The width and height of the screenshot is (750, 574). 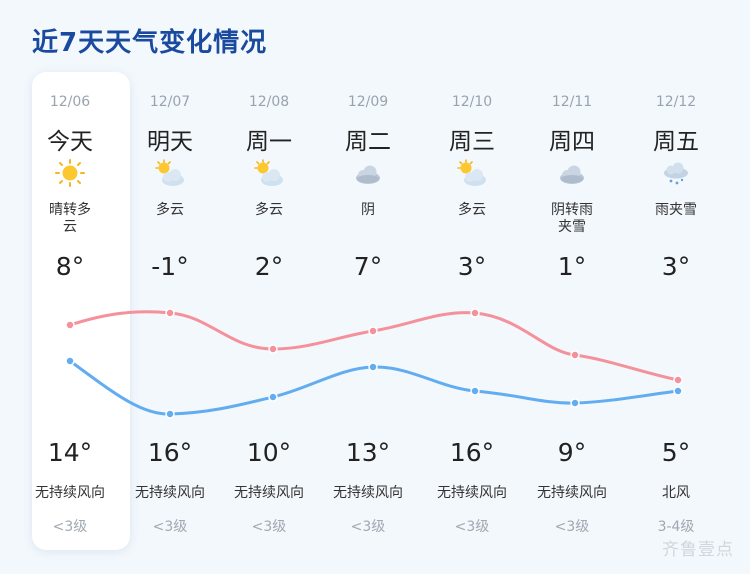 What do you see at coordinates (676, 102) in the screenshot?
I see `day-date: 12/12` at bounding box center [676, 102].